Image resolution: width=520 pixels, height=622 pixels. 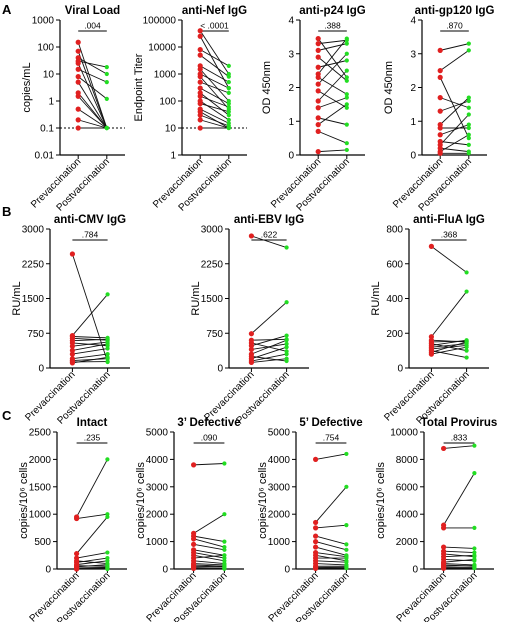 I want to click on chart-title: Total Provirus, so click(x=459, y=423).